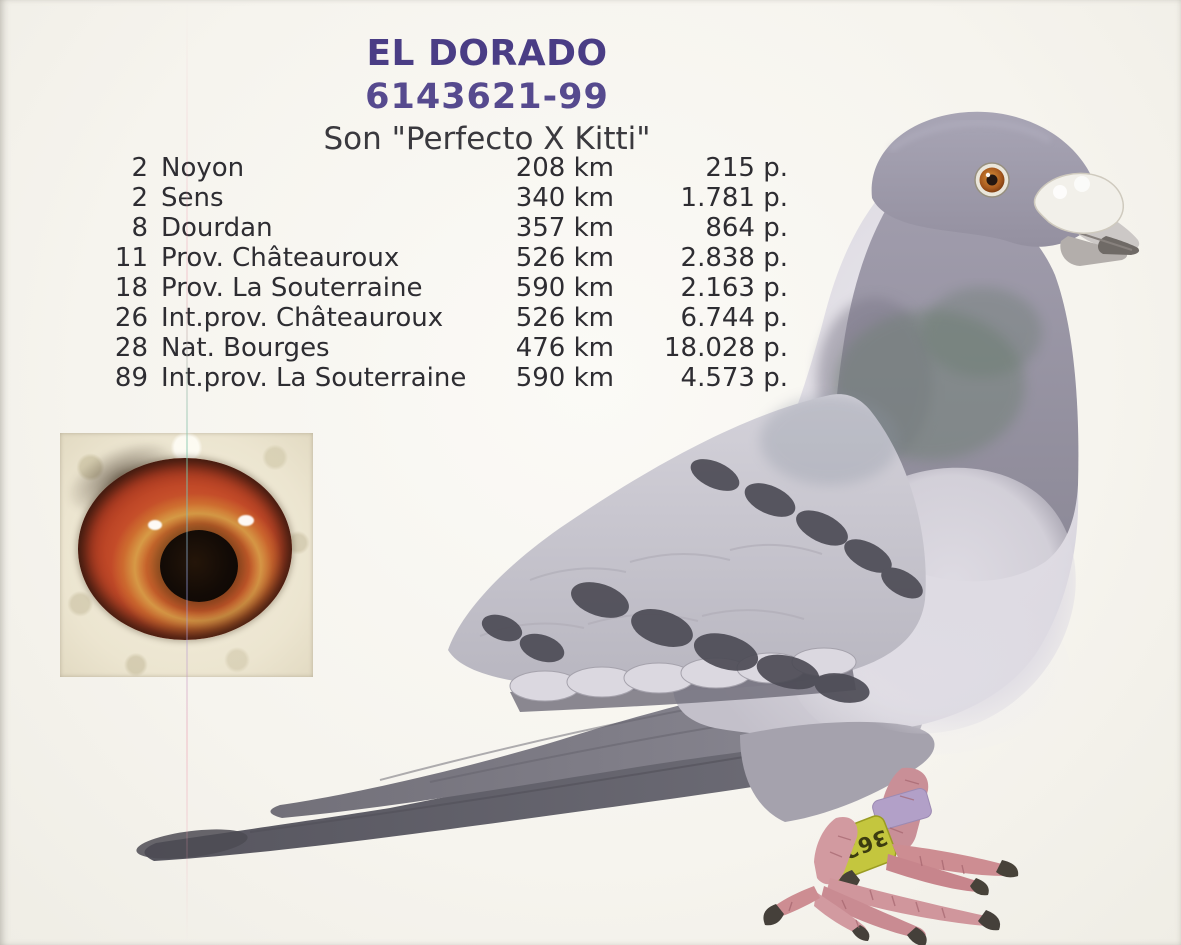 The image size is (1181, 945). I want to click on race-name: Sens, so click(192, 198).